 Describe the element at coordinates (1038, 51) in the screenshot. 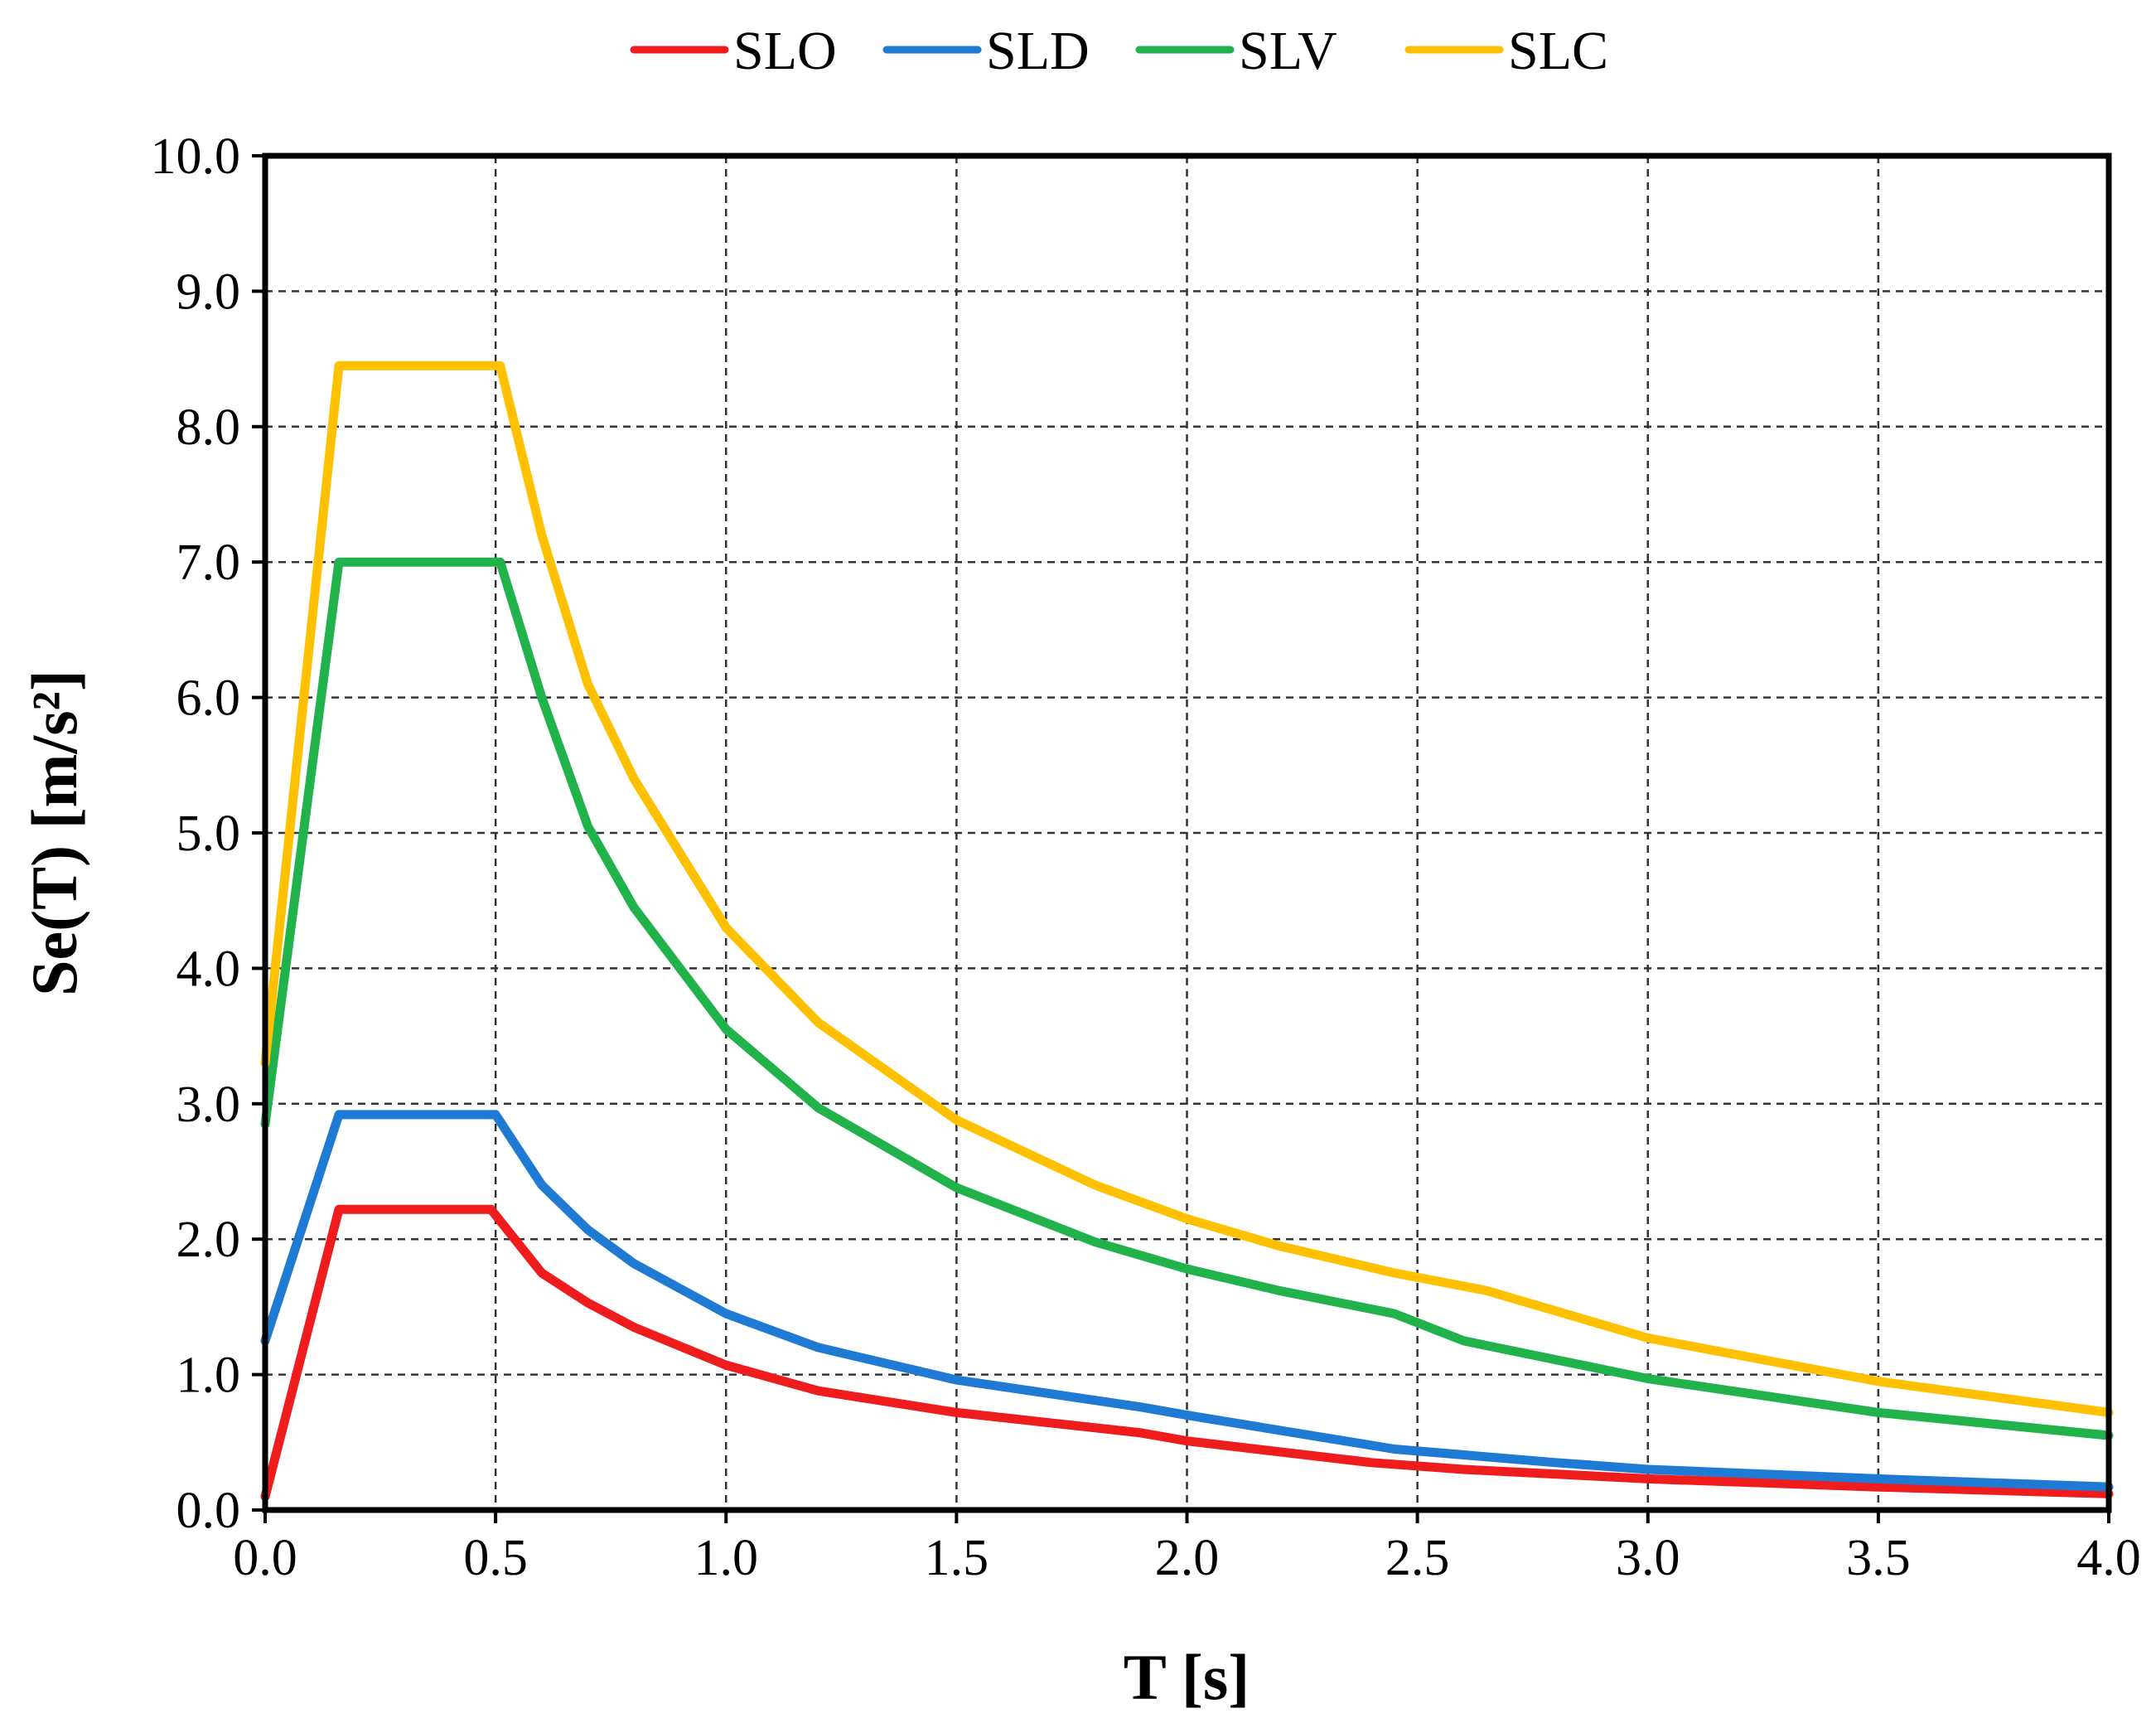

I see `legend-label-sld: SLD` at that location.